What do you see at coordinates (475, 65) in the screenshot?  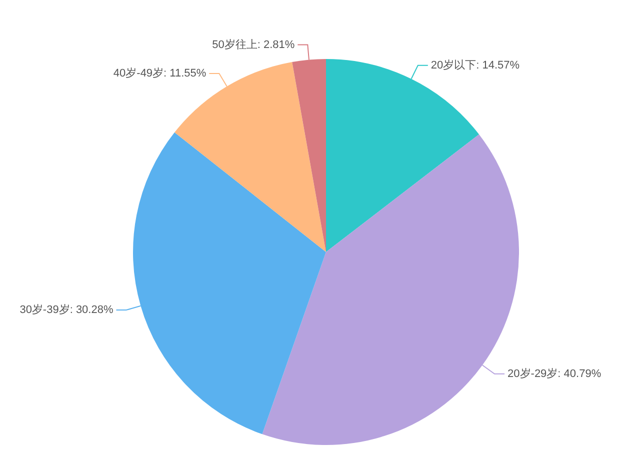 I see `slice-label: 20岁以下: 14.57%` at bounding box center [475, 65].